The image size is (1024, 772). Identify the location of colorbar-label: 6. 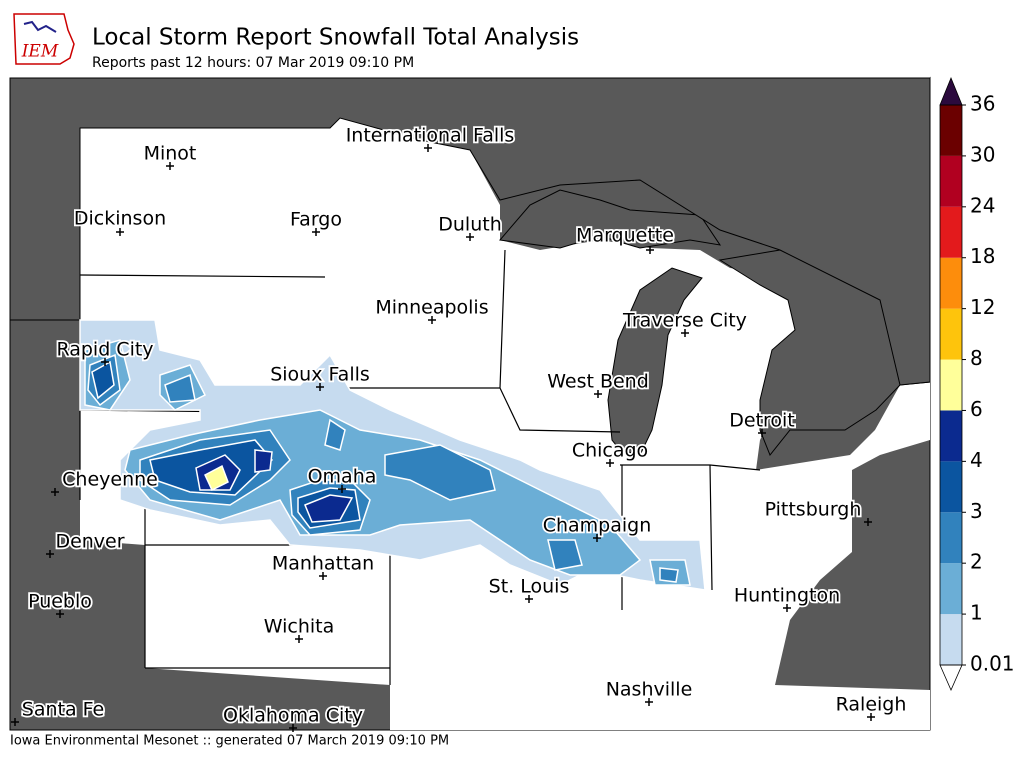
(976, 409).